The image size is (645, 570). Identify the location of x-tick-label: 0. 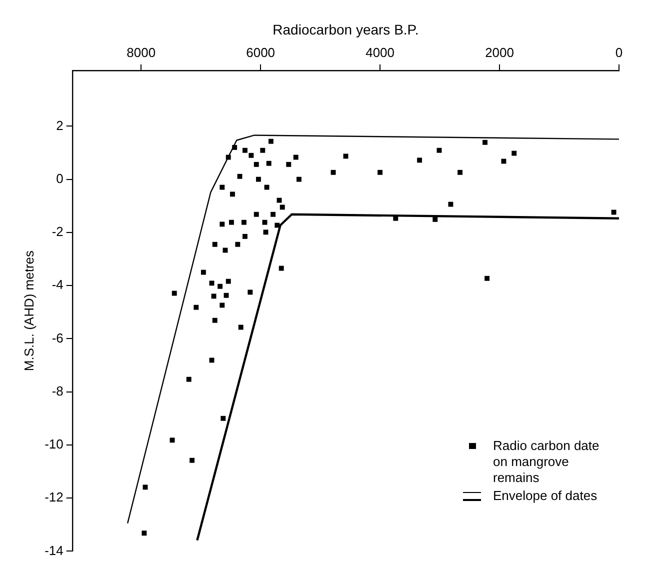
(619, 52).